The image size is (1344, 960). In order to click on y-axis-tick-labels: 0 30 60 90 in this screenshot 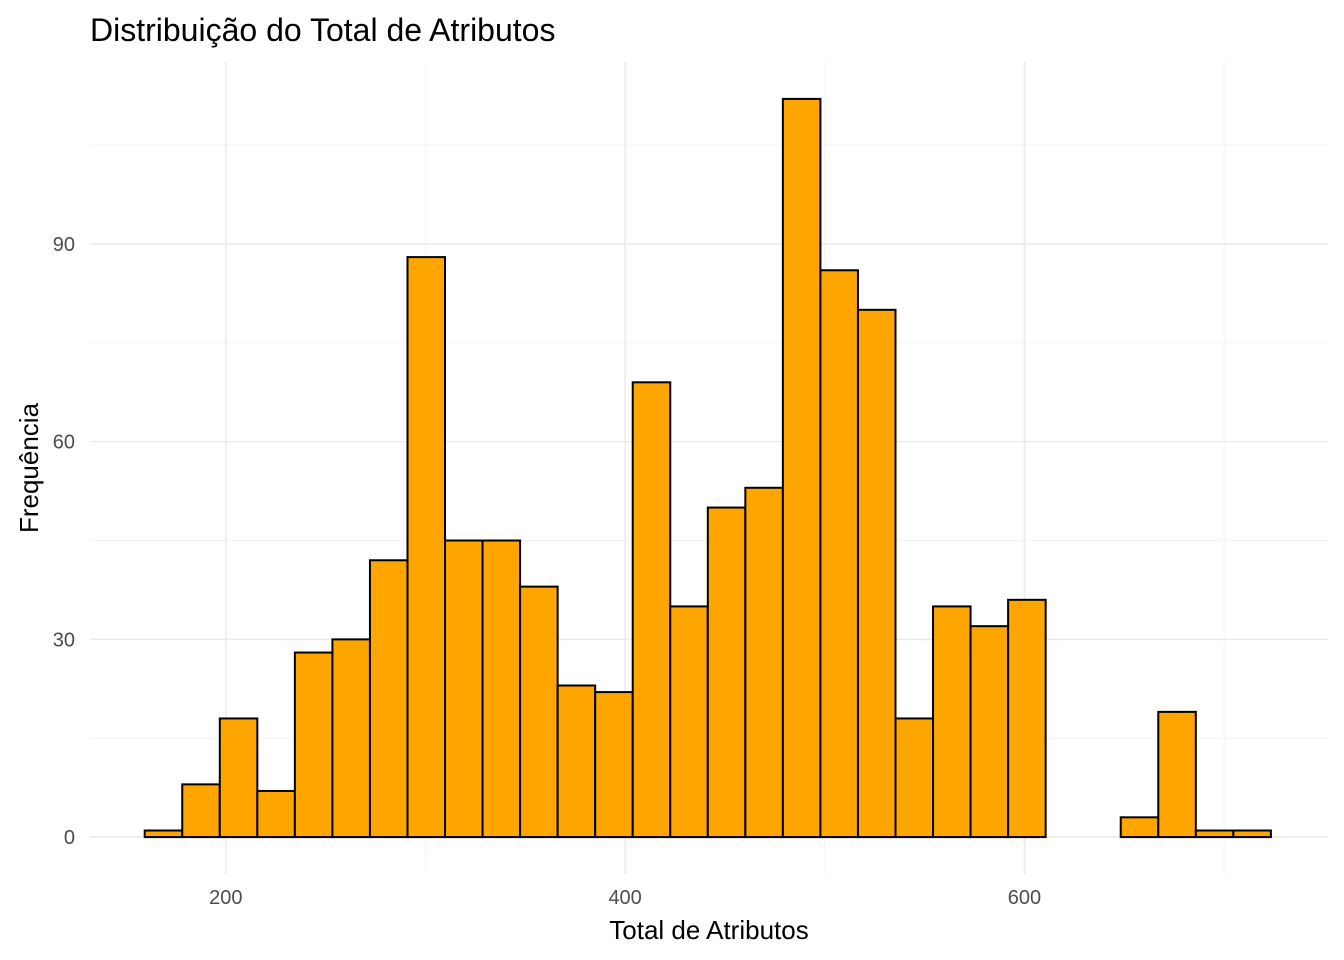, I will do `click(64, 541)`.